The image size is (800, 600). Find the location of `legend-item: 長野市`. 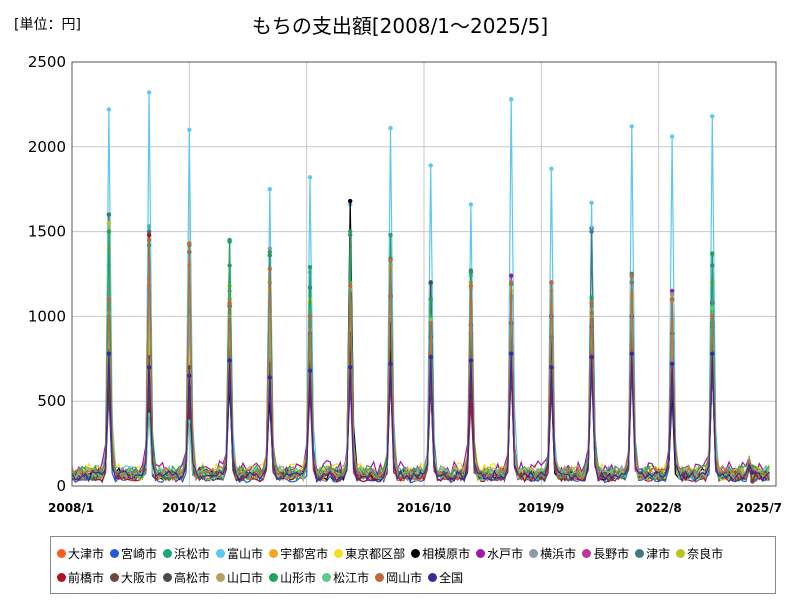

legend-item: 長野市 is located at coordinates (605, 553).